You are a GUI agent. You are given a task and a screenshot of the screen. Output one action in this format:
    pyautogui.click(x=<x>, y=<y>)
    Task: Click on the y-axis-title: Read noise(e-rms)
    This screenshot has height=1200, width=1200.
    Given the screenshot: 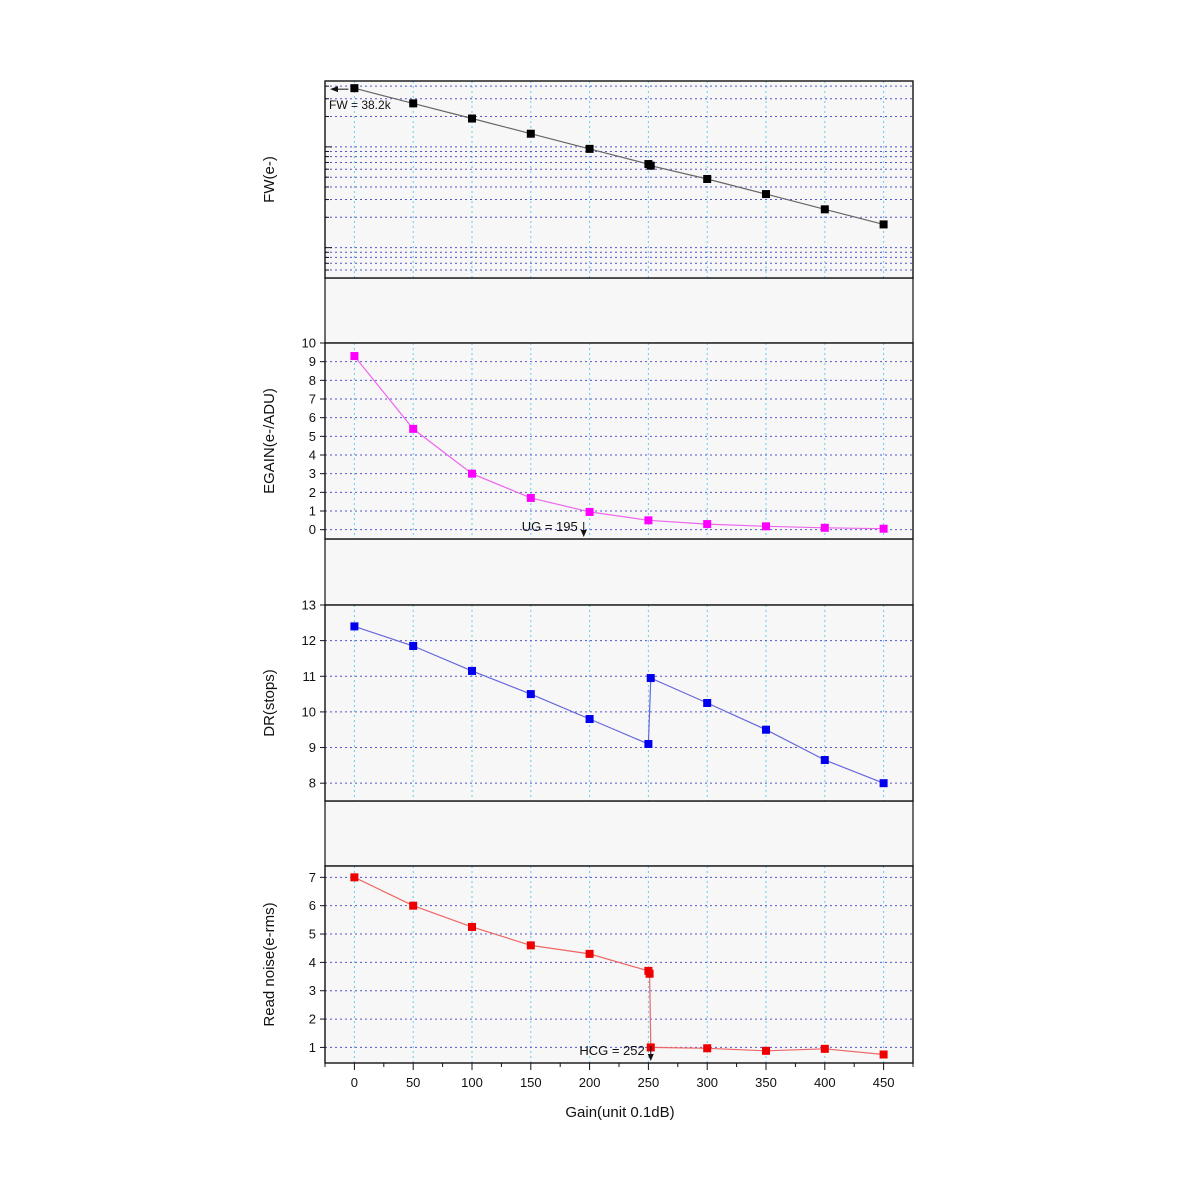 What is the action you would take?
    pyautogui.click(x=269, y=964)
    